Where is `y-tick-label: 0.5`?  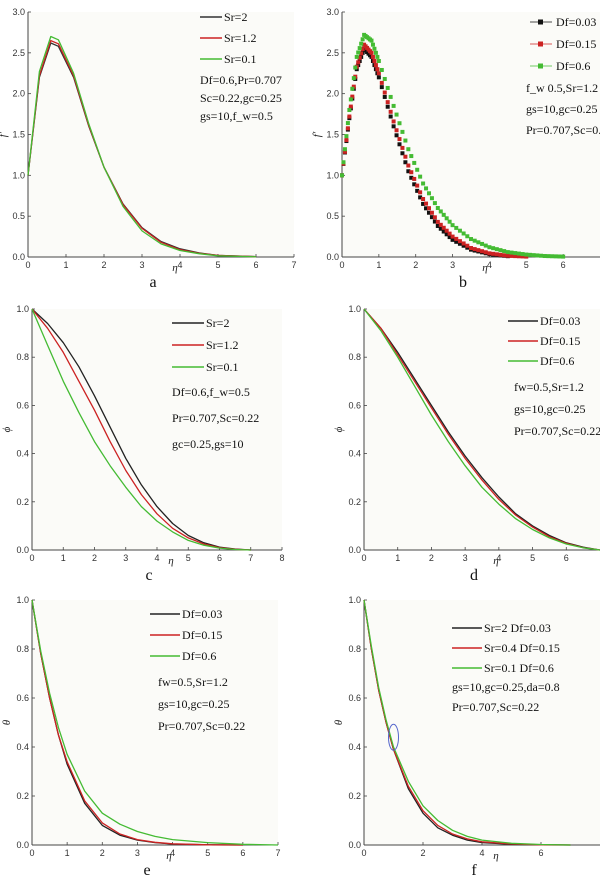
y-tick-label: 0.5 is located at coordinates (332, 216).